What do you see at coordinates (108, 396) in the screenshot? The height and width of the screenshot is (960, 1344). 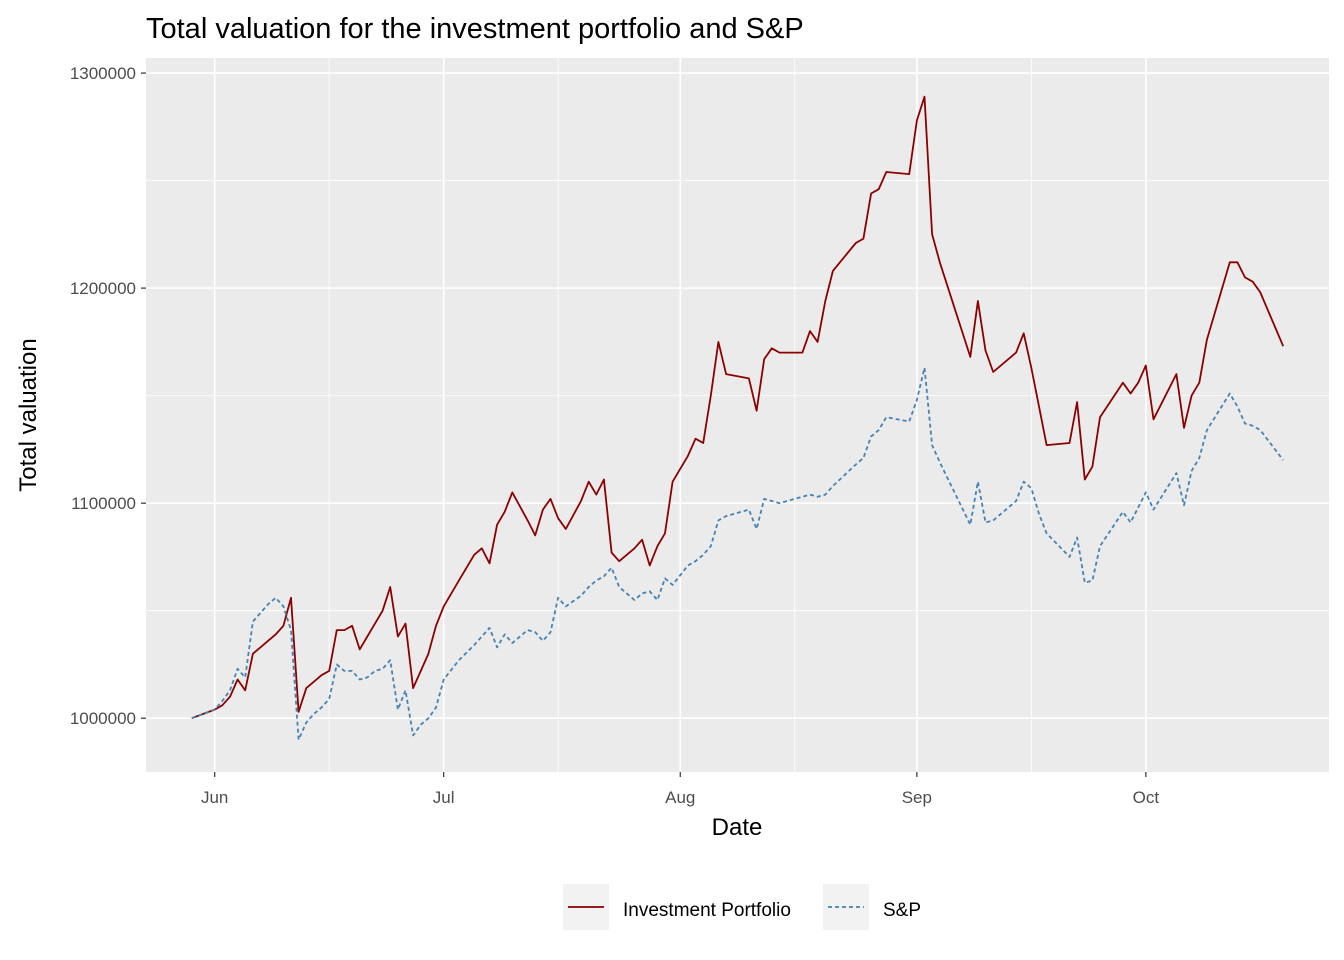 I see `y-axis: 1000000 1100000 1200000 1300000` at bounding box center [108, 396].